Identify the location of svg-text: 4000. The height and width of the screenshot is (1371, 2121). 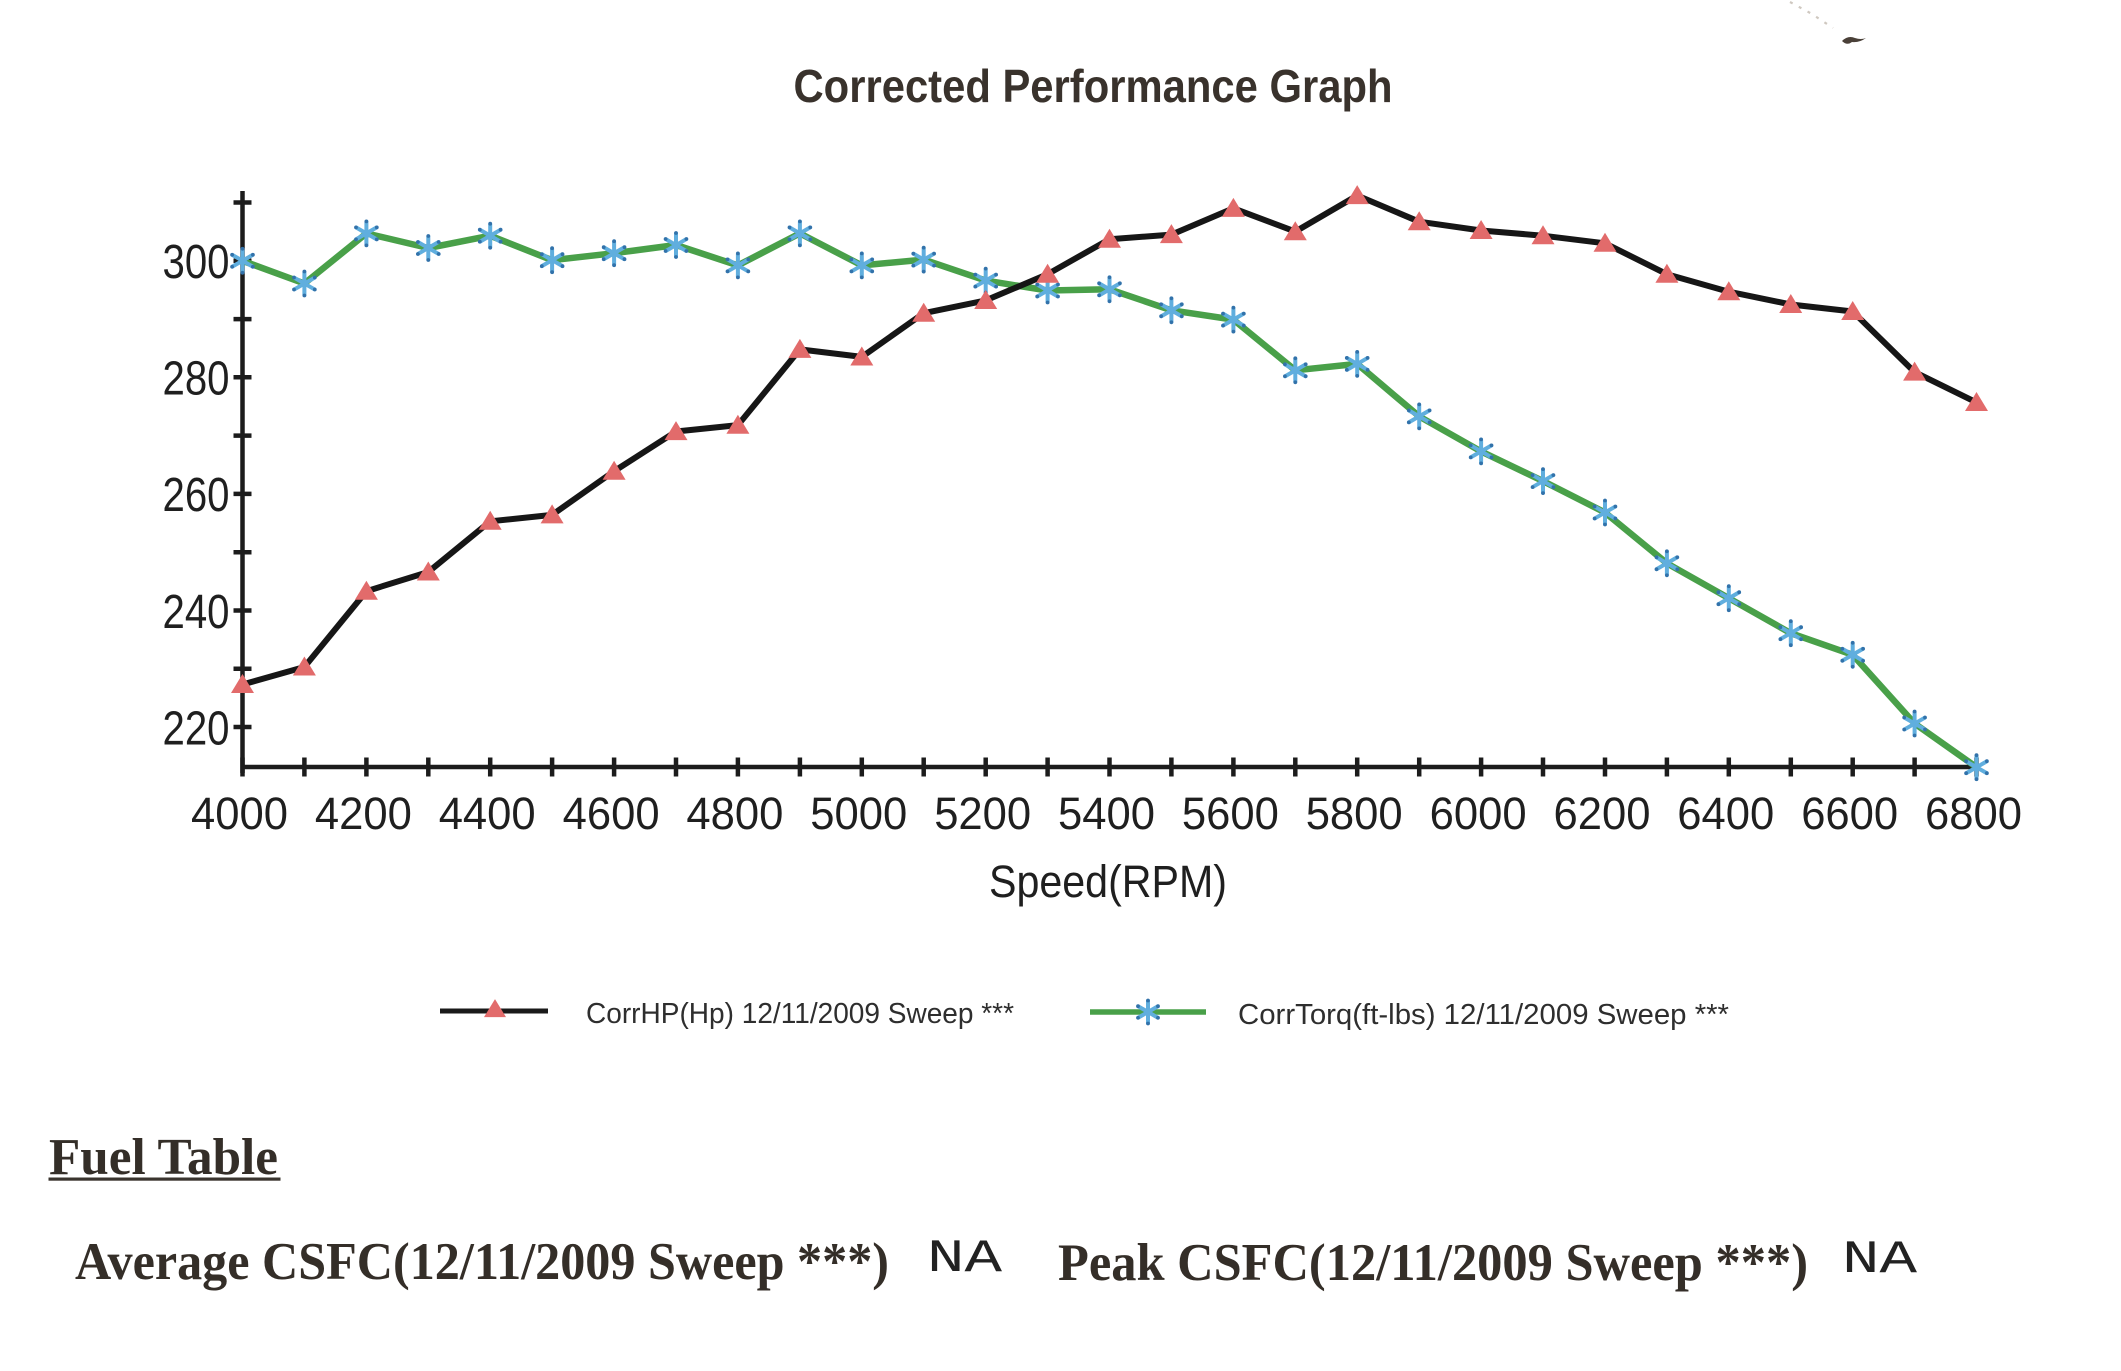
(239, 813).